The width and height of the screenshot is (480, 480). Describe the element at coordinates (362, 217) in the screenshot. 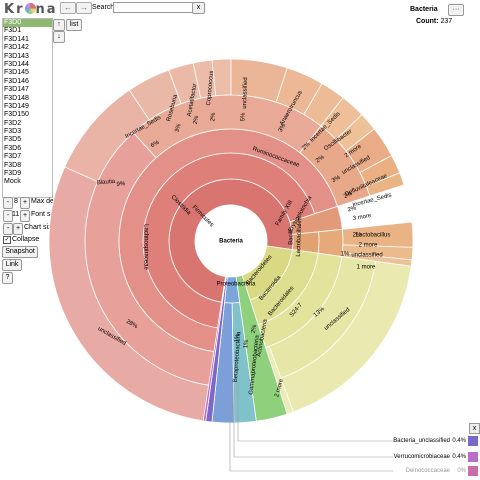

I see `clos-more-label: 3 more` at that location.